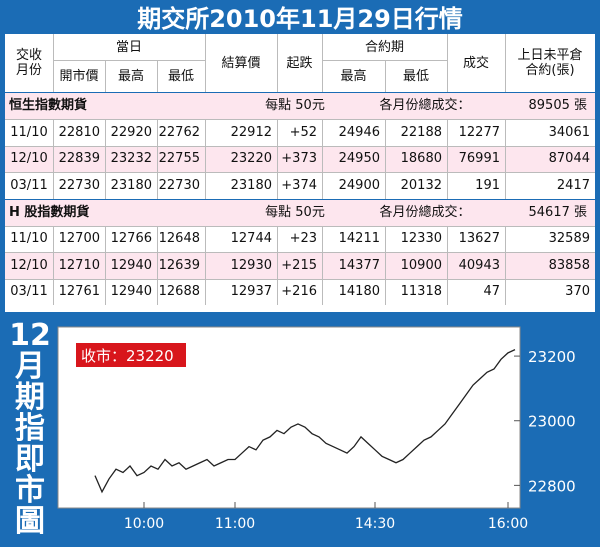 Image resolution: width=600 pixels, height=547 pixels. I want to click on table-cell: 12930, so click(251, 265).